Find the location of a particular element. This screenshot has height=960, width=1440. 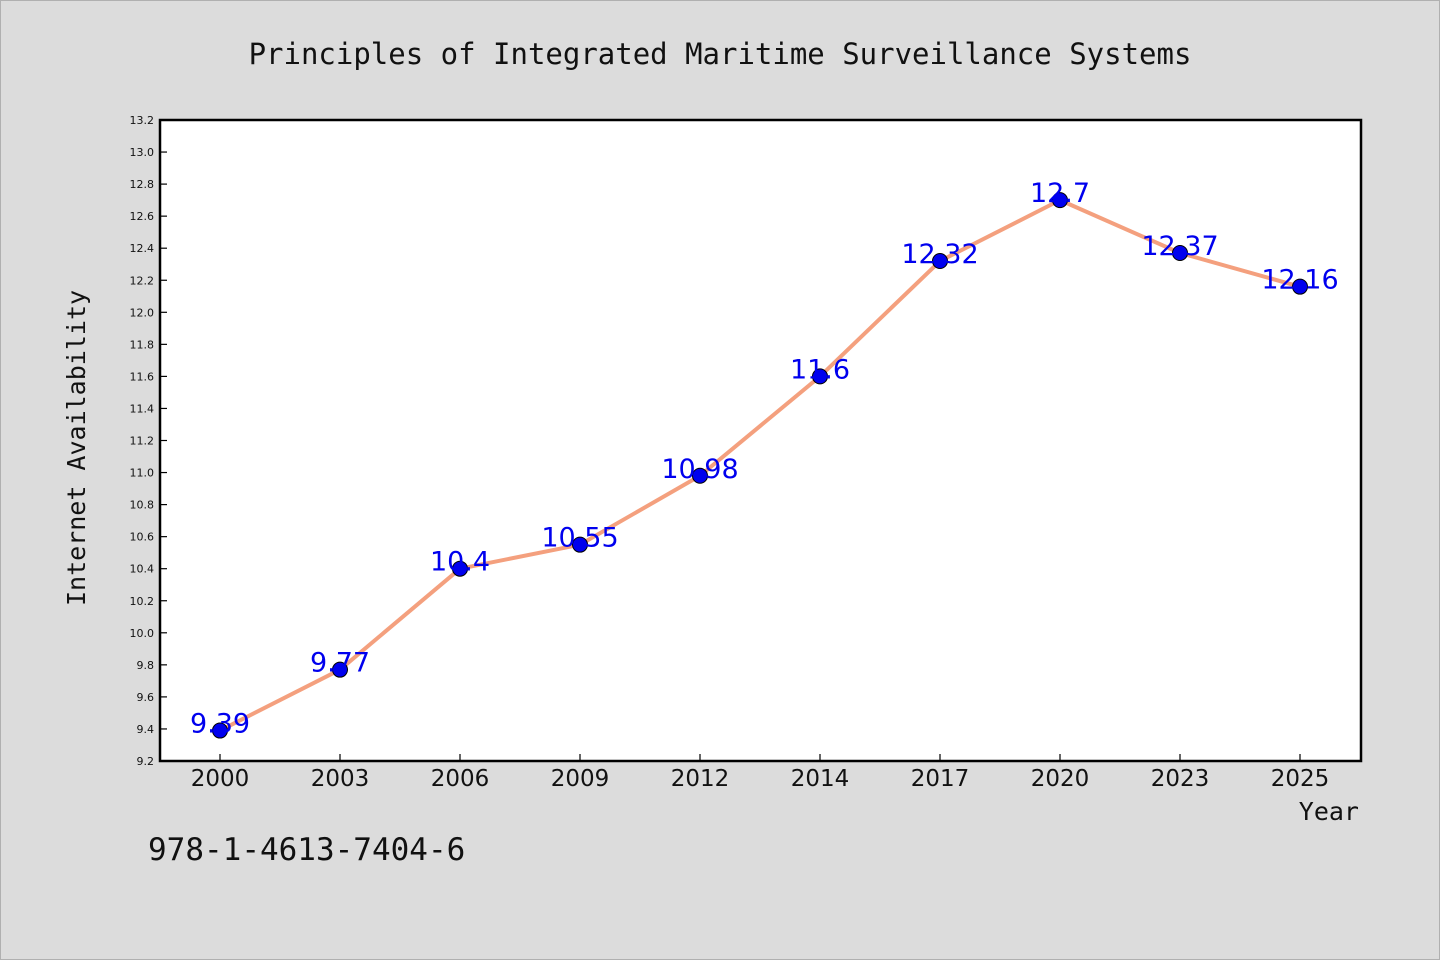

y-tick-label: 11.4 is located at coordinates (142, 408).